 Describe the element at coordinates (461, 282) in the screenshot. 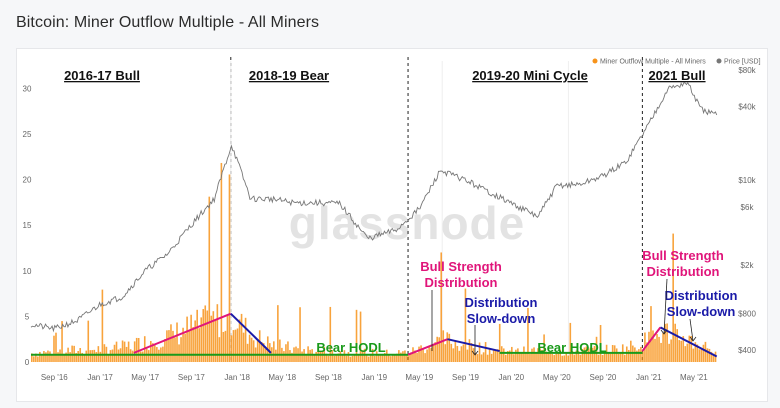

I see `annotation-text: Distribution` at that location.